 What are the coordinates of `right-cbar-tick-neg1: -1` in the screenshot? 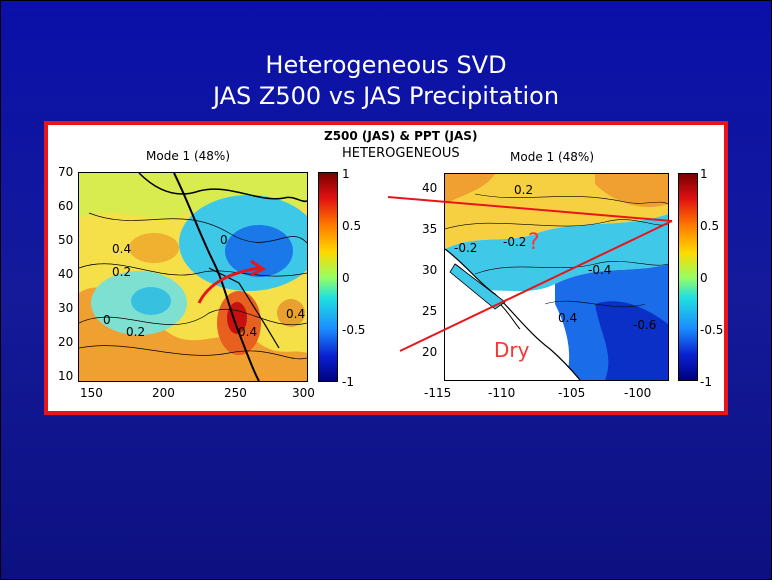 It's located at (706, 382).